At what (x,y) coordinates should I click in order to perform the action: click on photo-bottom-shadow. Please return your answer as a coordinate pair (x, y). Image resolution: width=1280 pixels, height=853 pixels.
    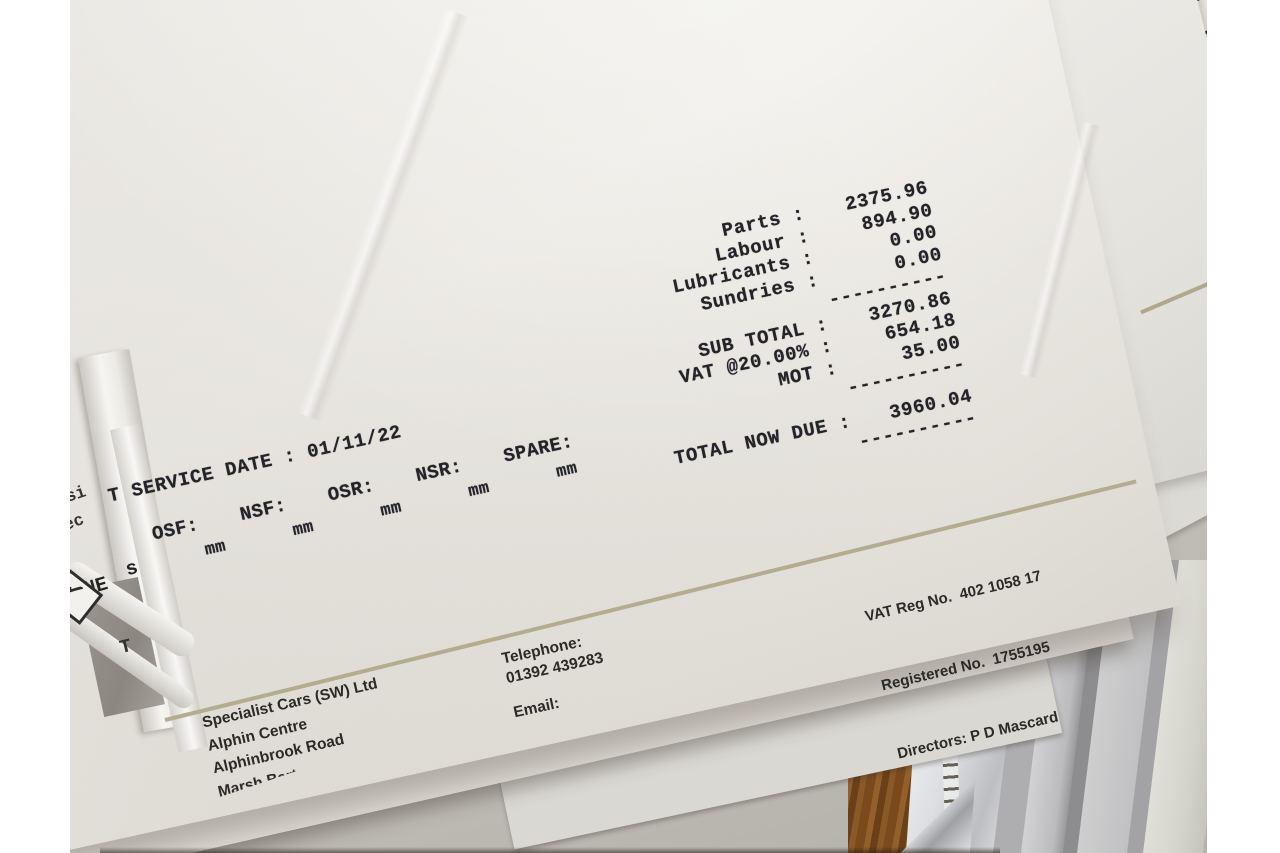
    Looking at the image, I should click on (550, 850).